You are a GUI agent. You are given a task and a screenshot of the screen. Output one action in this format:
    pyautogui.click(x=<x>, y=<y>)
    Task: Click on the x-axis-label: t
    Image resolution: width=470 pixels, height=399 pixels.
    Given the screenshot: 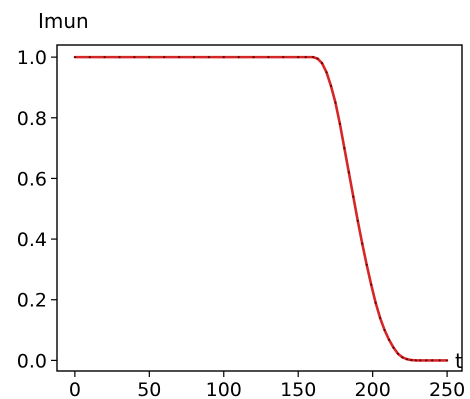 What is the action you would take?
    pyautogui.click(x=459, y=361)
    